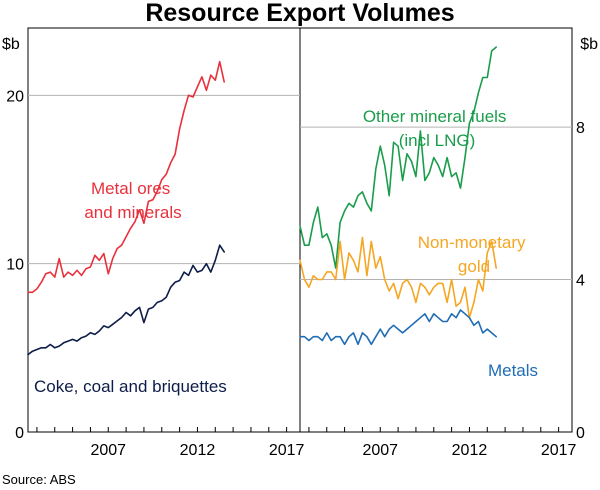 This screenshot has height=490, width=600. What do you see at coordinates (130, 386) in the screenshot?
I see `label-coke-coal: Coke, coal and briquettes` at bounding box center [130, 386].